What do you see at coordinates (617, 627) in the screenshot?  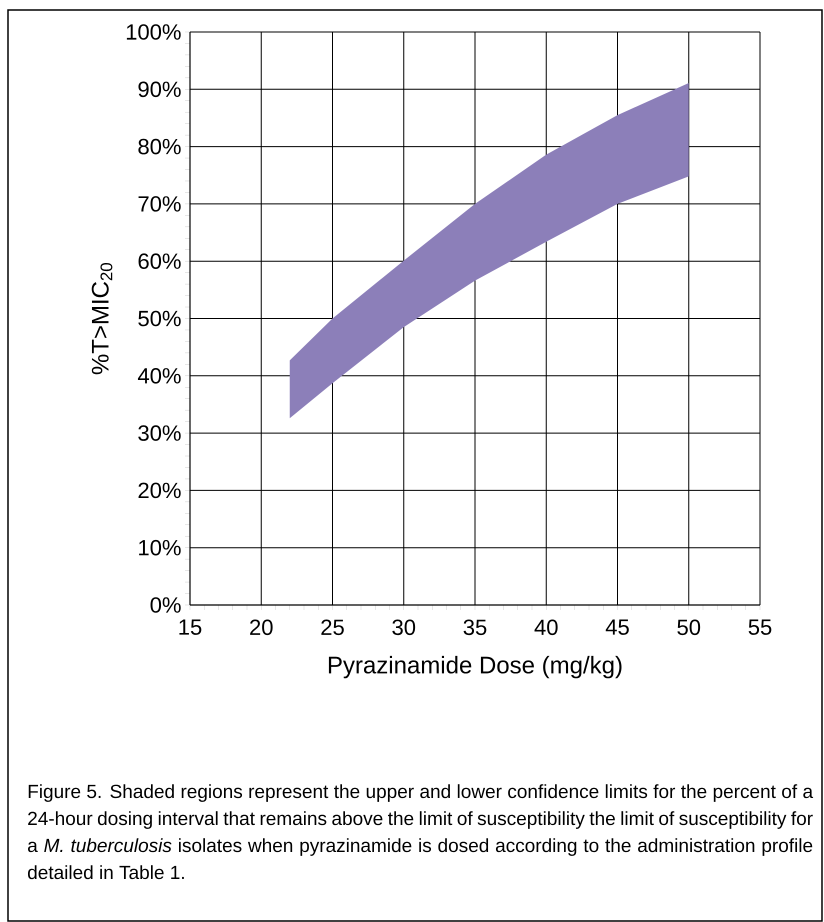 I see `x-tick-label: 45` at bounding box center [617, 627].